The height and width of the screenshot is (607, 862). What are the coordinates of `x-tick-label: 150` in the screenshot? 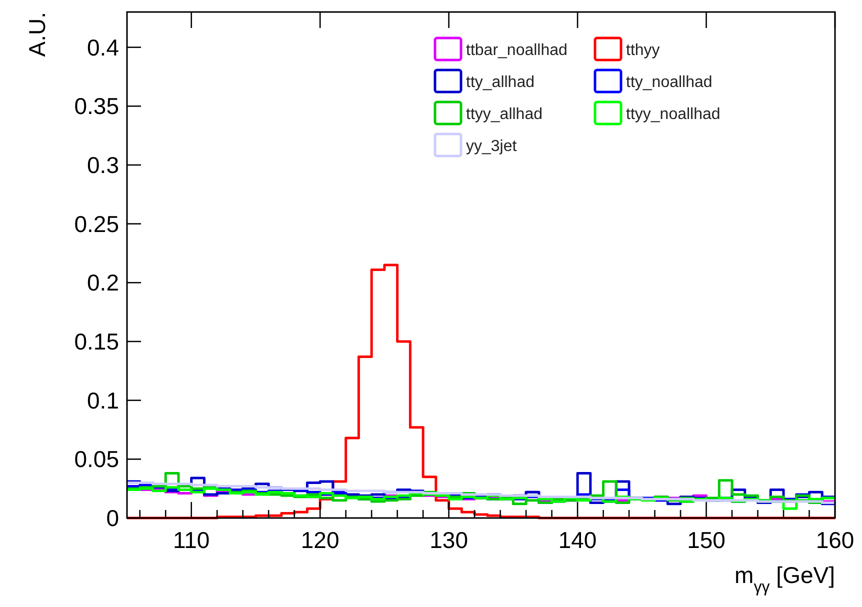 It's located at (706, 540).